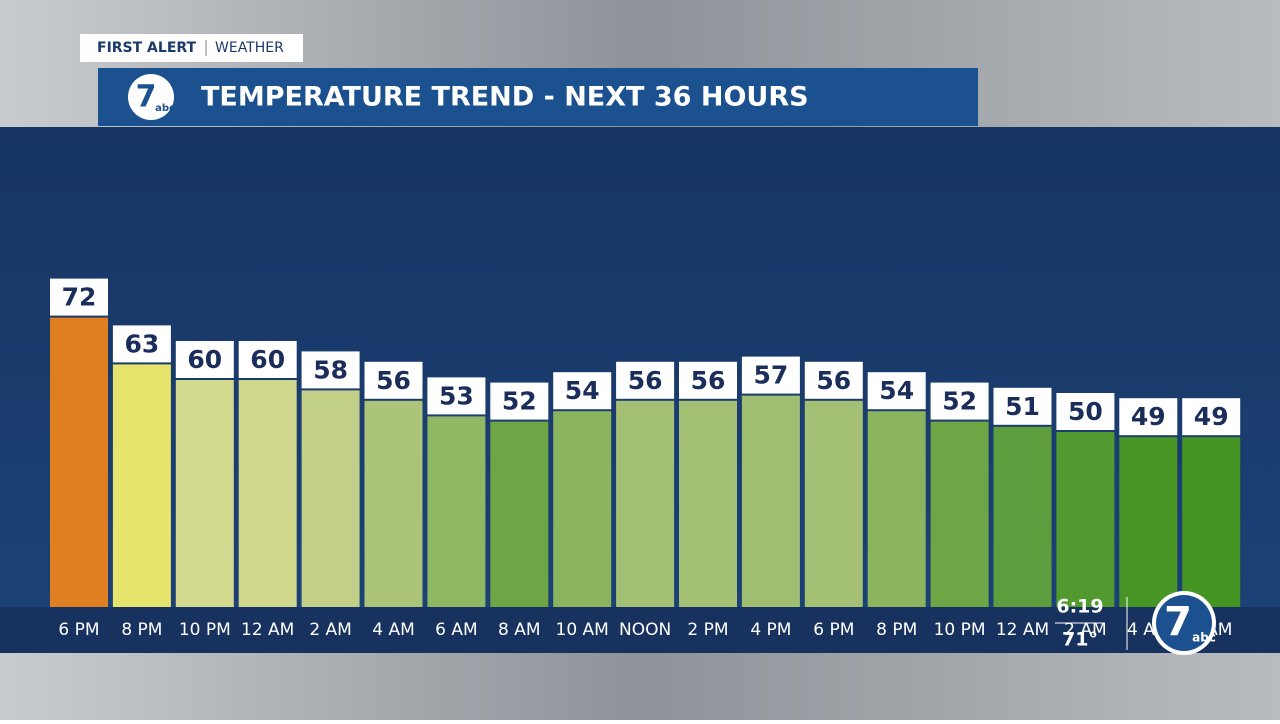  What do you see at coordinates (505, 97) in the screenshot?
I see `chart-title: TEMPERATURE TREND - NEXT 36 HOURS` at bounding box center [505, 97].